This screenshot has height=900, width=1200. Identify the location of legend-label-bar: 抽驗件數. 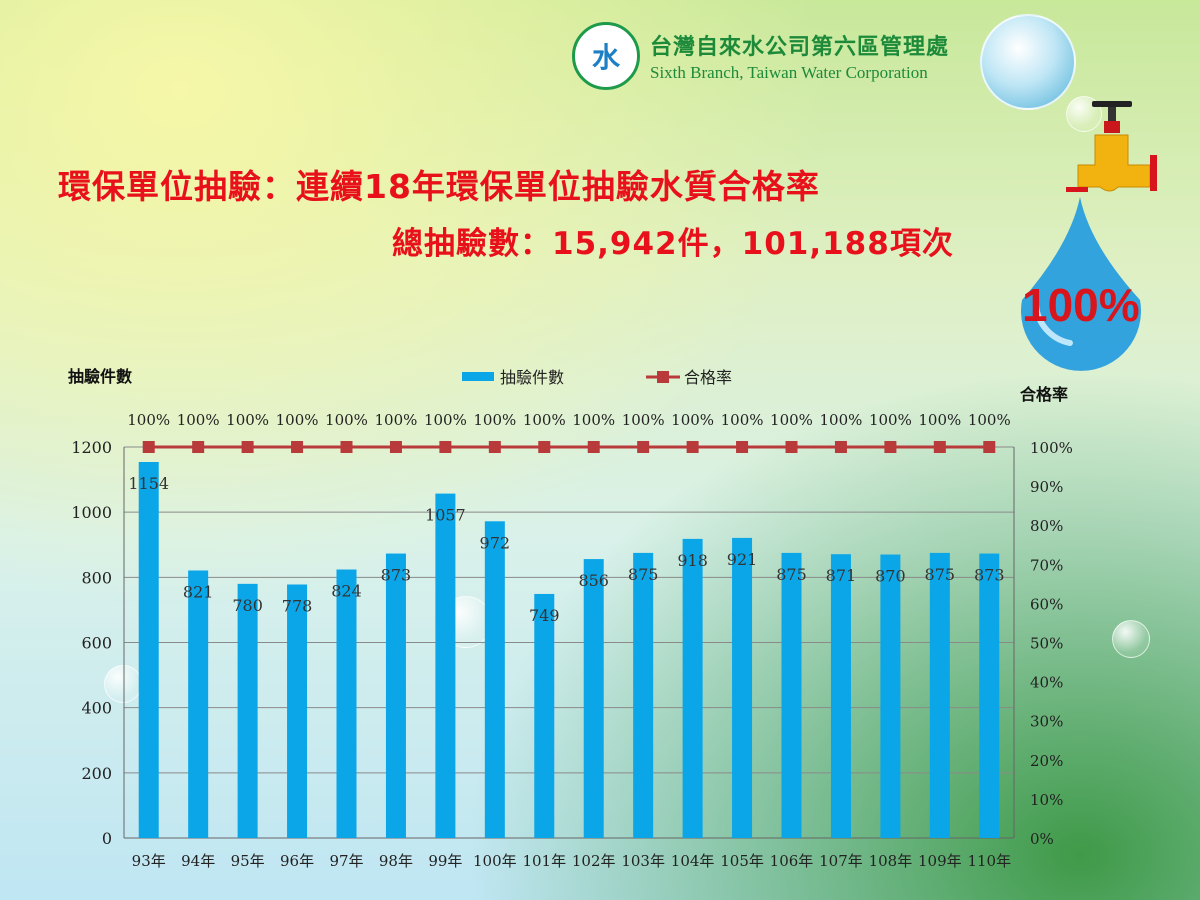
(532, 377).